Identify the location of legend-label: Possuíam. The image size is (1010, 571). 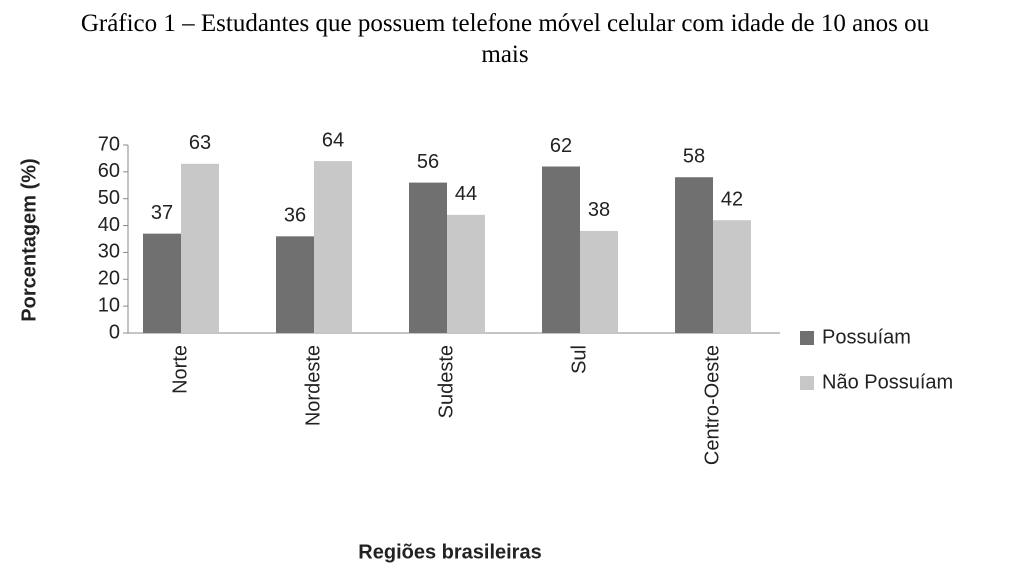
(866, 337).